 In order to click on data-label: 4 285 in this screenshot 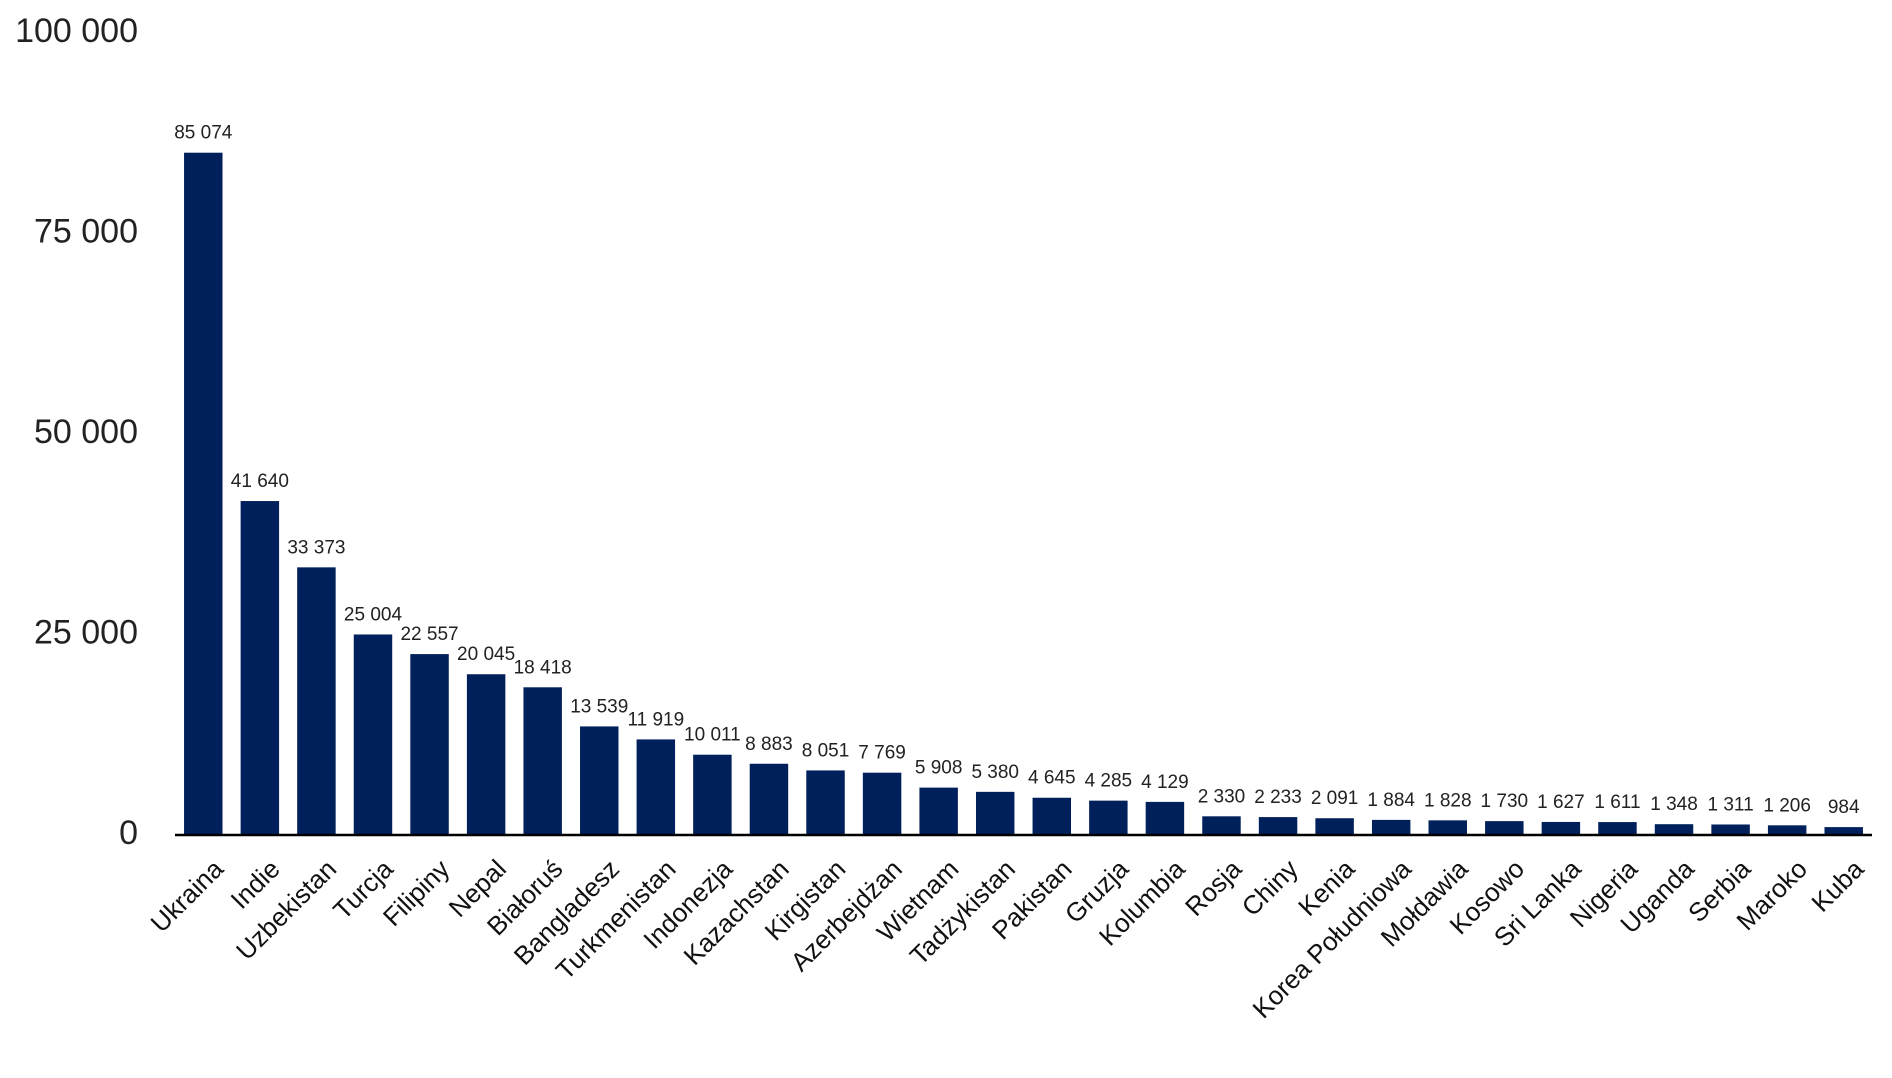, I will do `click(1109, 781)`.